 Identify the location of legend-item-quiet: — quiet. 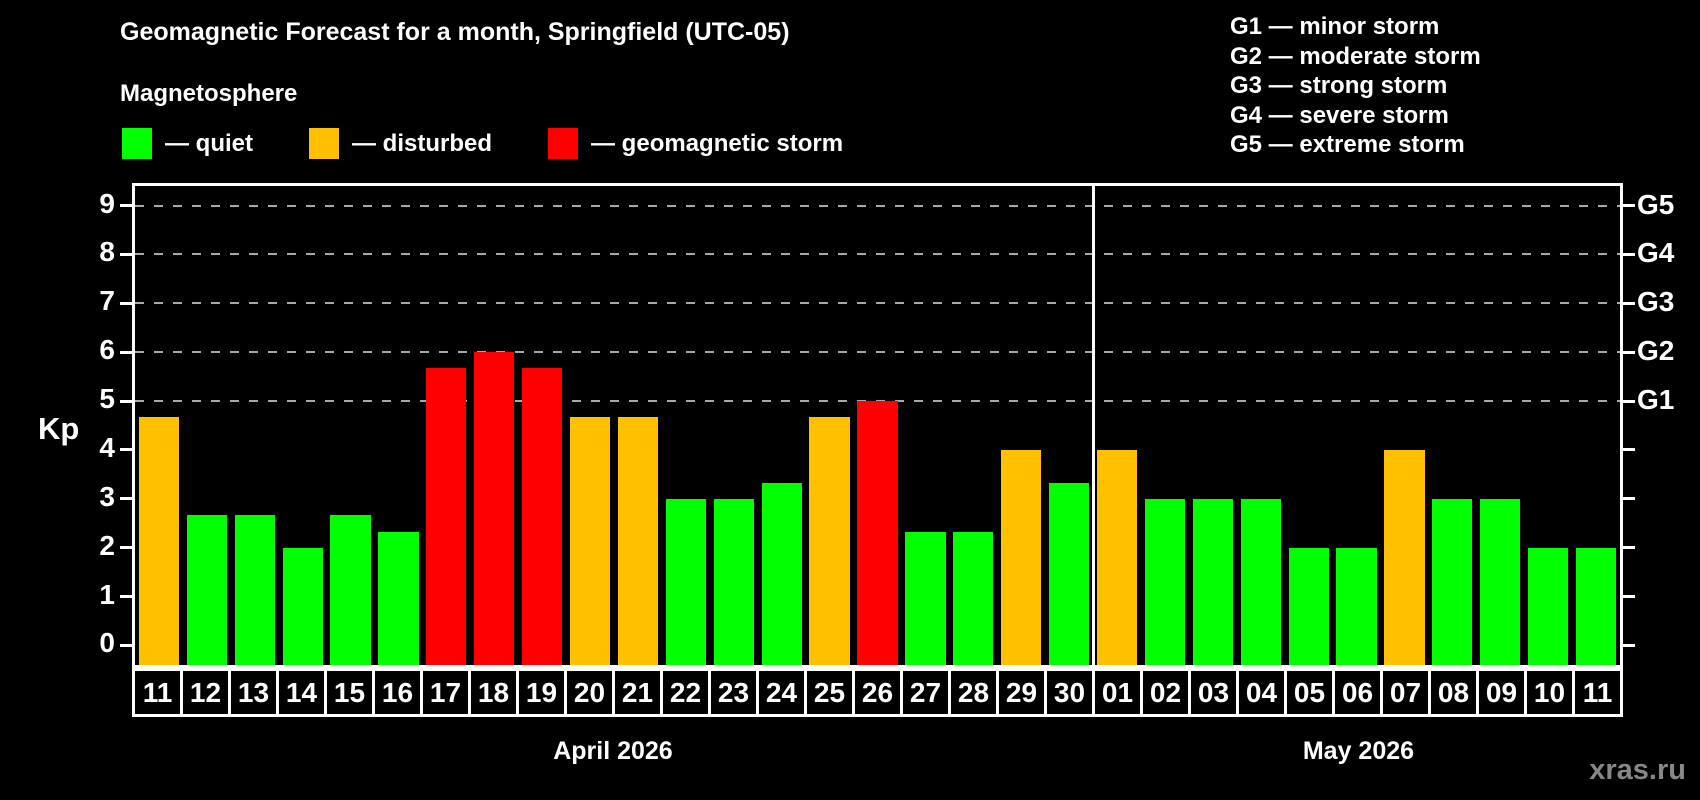
(187, 143).